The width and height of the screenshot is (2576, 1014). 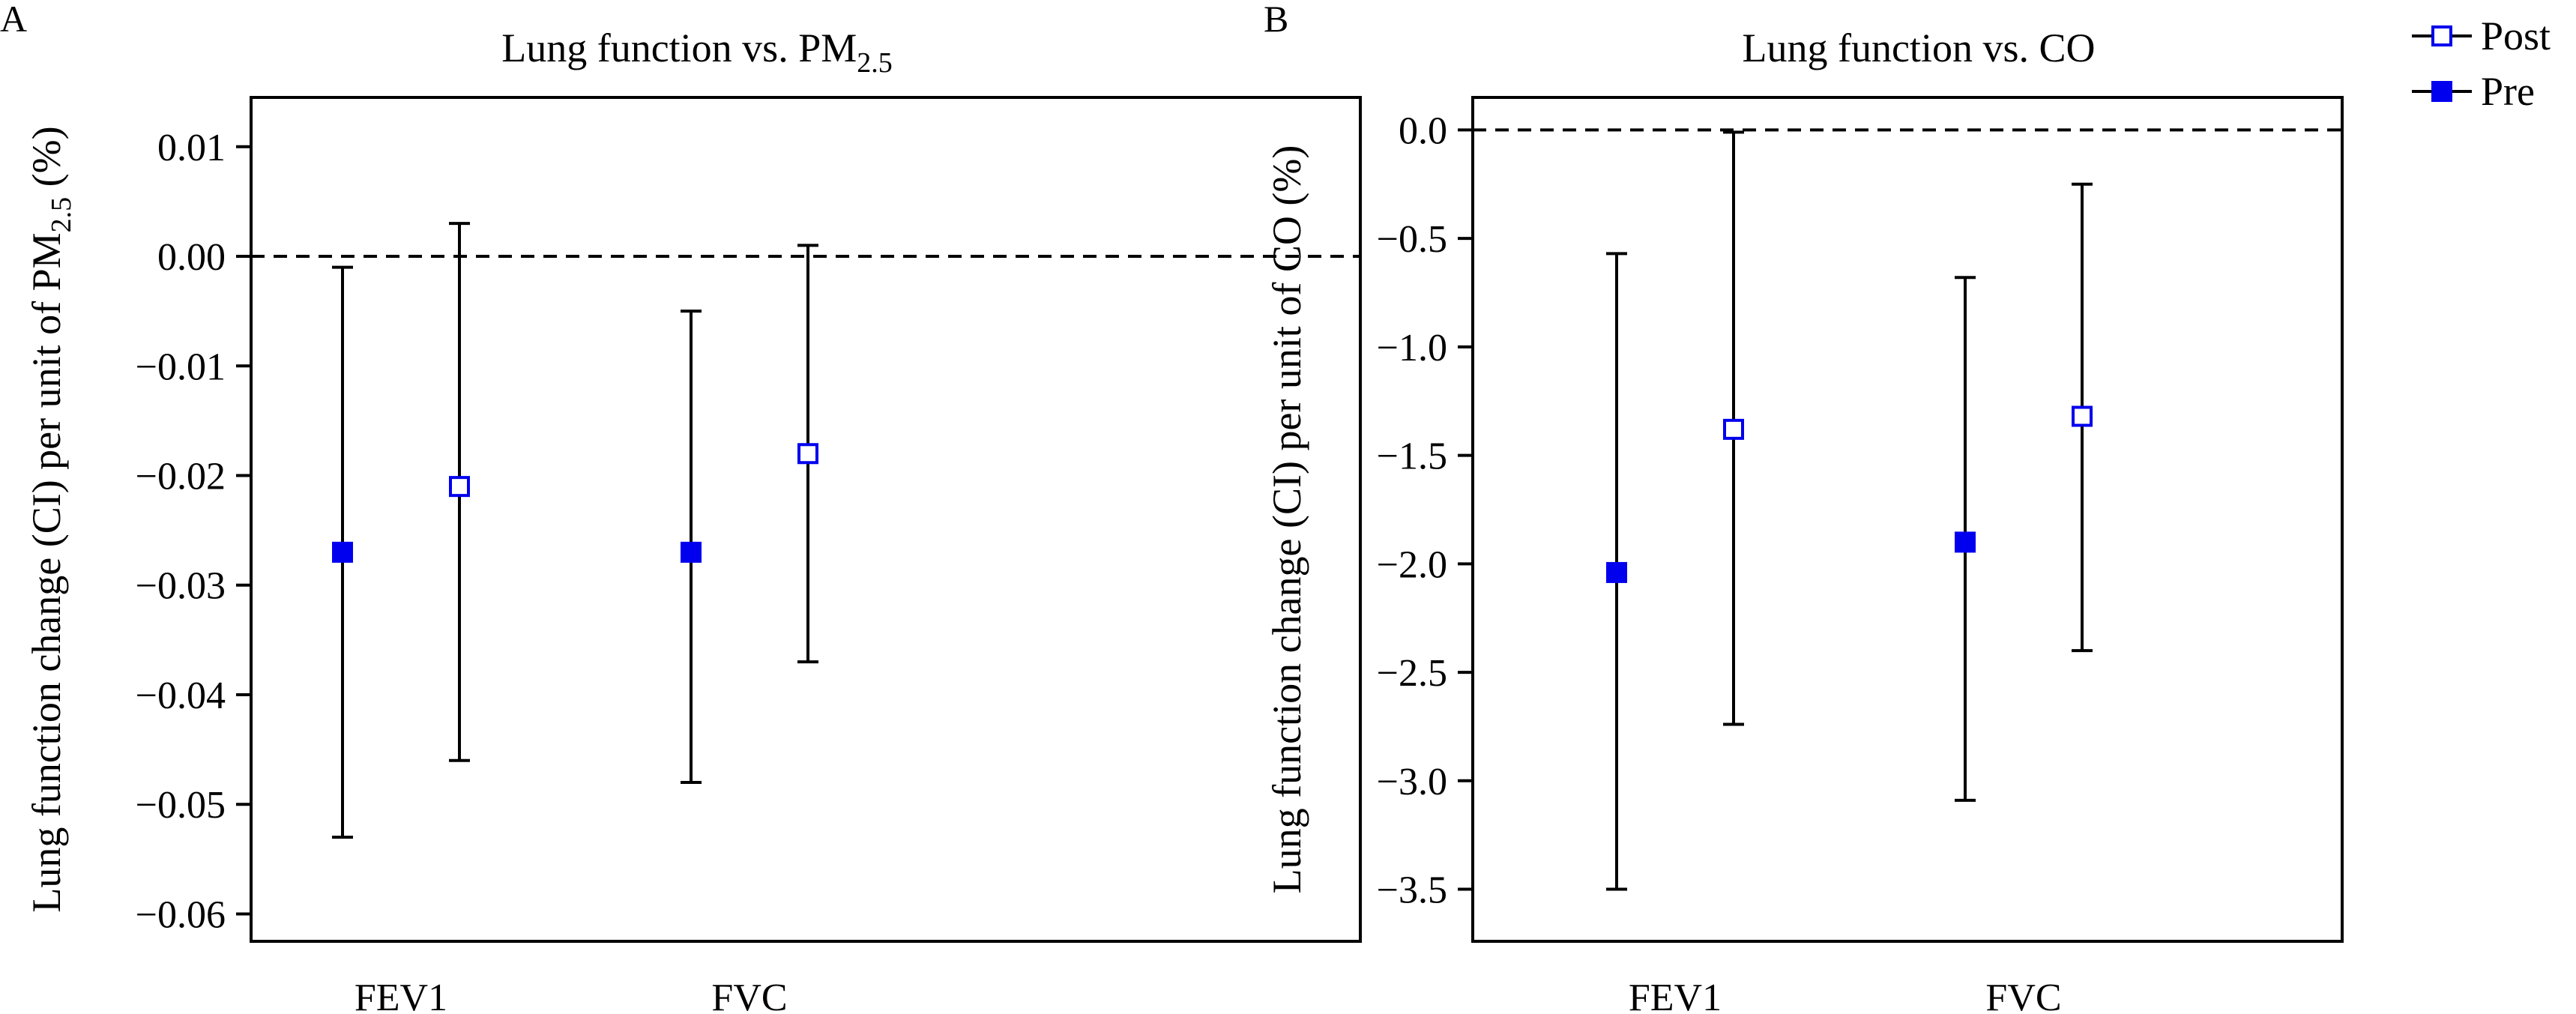 I want to click on y-tick-label: 0.00, so click(x=191, y=257).